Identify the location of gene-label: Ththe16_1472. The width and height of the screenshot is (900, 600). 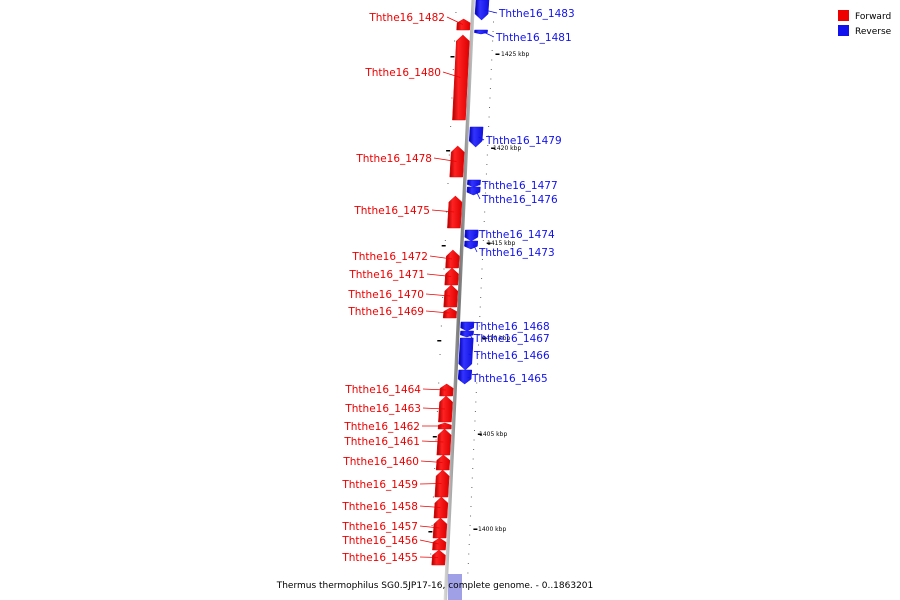
(389, 257).